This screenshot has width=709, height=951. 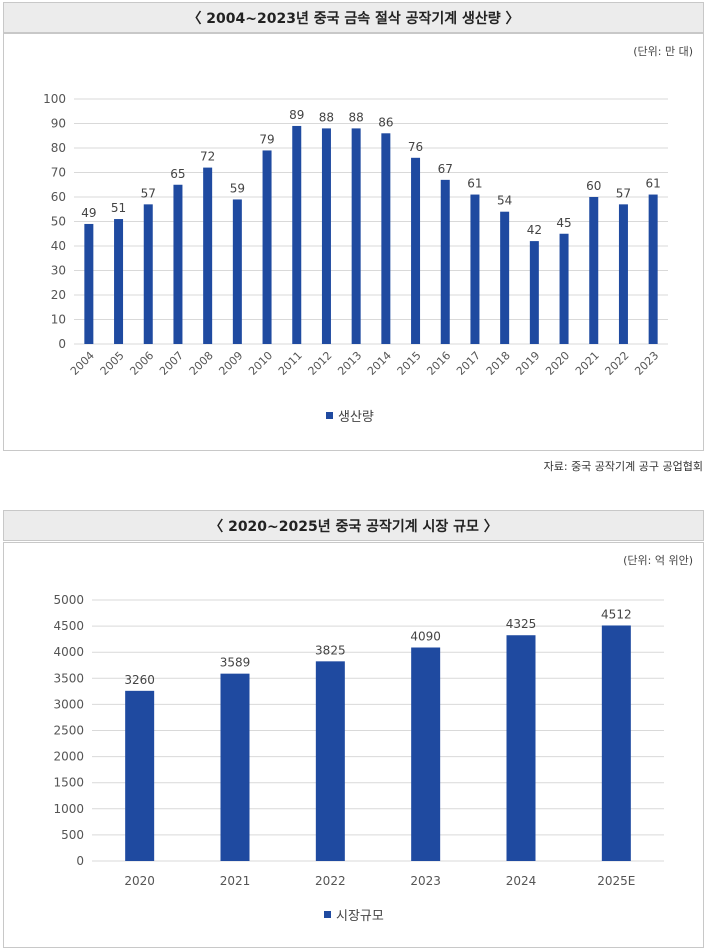 What do you see at coordinates (521, 624) in the screenshot?
I see `data-label: 4325` at bounding box center [521, 624].